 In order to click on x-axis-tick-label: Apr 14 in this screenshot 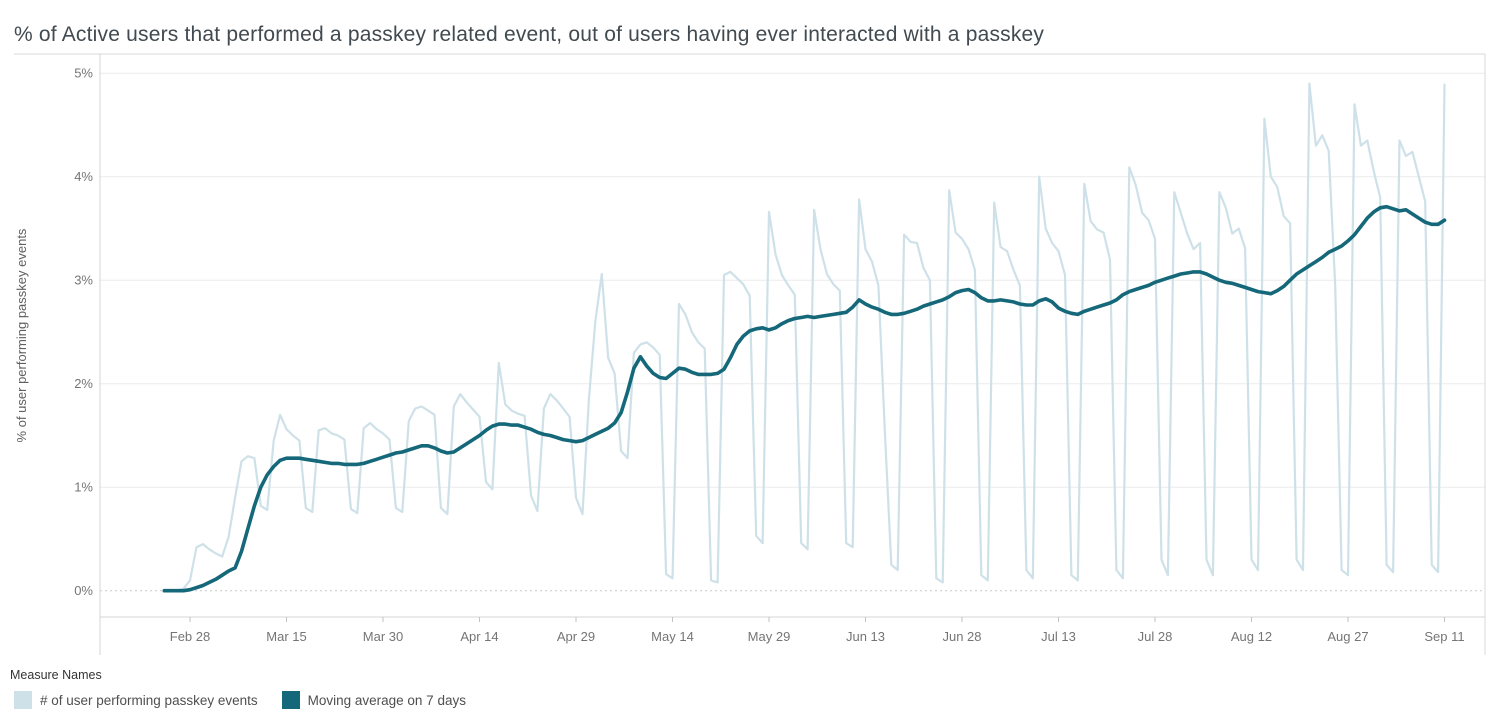, I will do `click(479, 636)`.